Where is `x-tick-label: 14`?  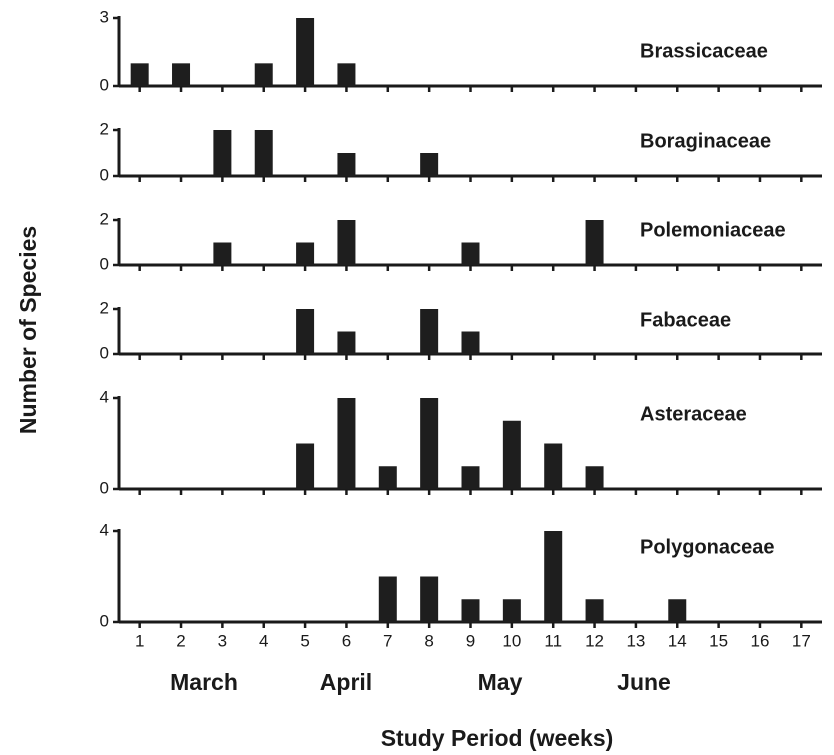
x-tick-label: 14 is located at coordinates (677, 640).